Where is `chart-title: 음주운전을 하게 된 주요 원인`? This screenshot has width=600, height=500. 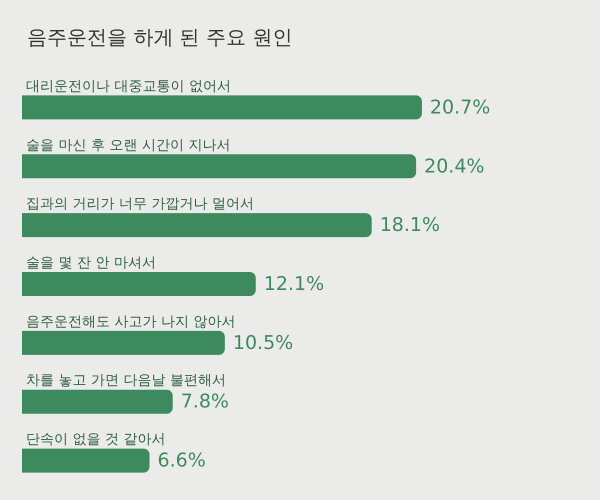
chart-title: 음주운전을 하게 된 주요 원인 is located at coordinates (159, 37).